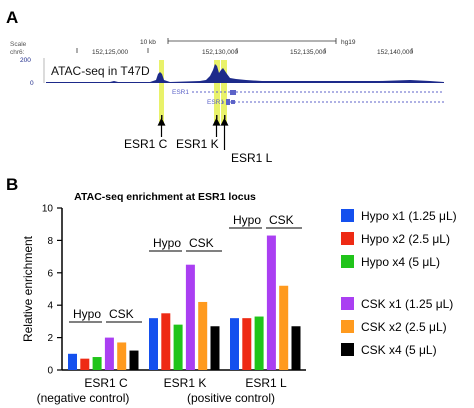 This screenshot has height=408, width=474. Describe the element at coordinates (12, 17) in the screenshot. I see `panel-a-letter: A` at that location.